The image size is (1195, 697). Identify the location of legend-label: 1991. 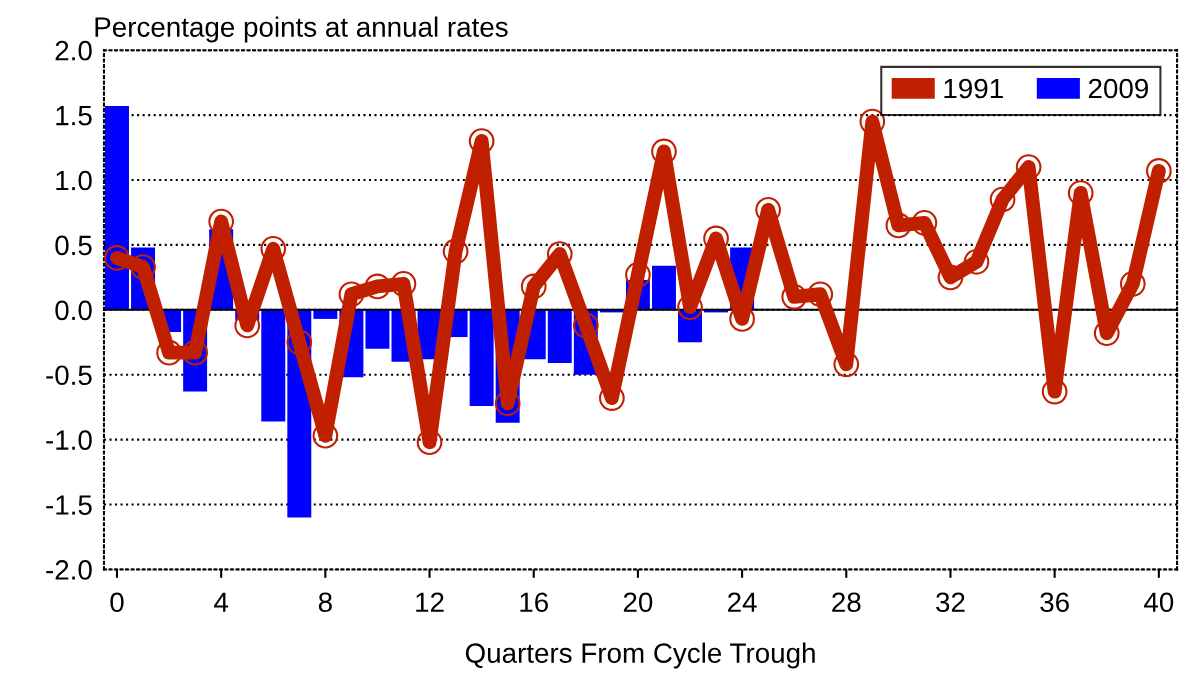
(973, 88).